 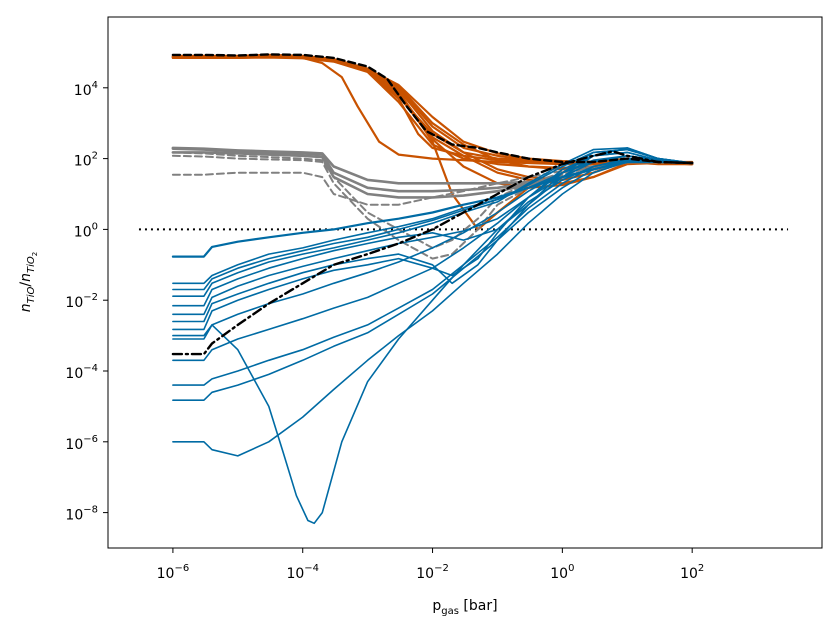 What do you see at coordinates (86, 230) in the screenshot?
I see `y-tick-label: 10⁰` at bounding box center [86, 230].